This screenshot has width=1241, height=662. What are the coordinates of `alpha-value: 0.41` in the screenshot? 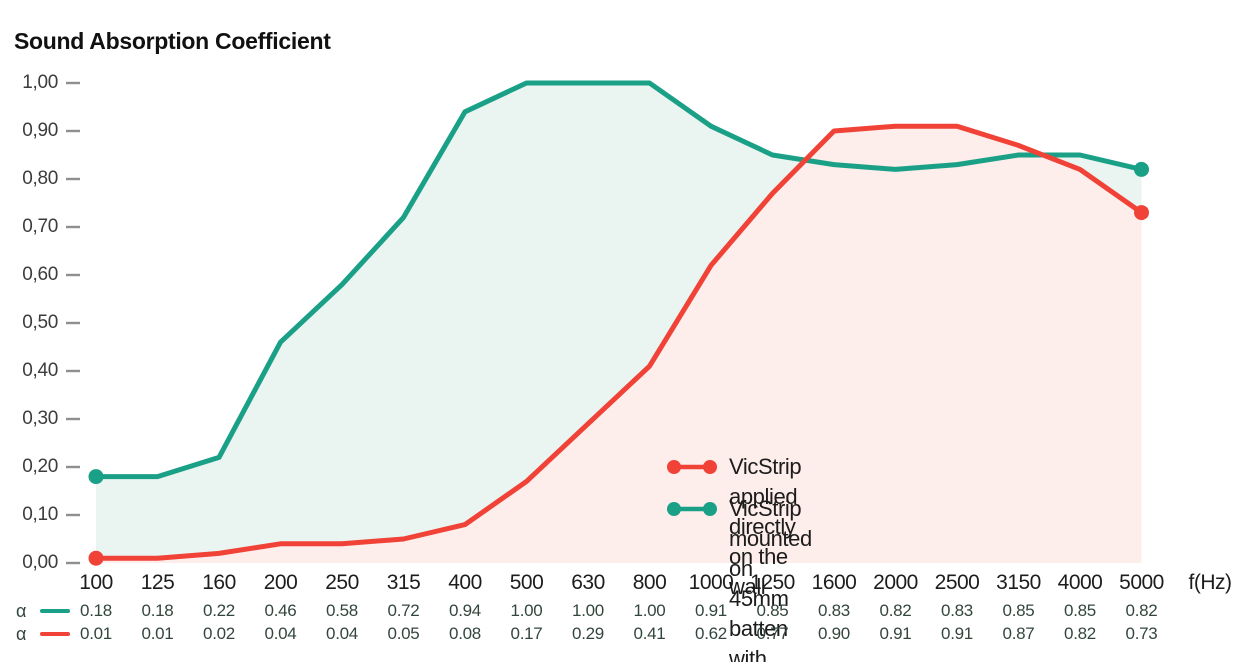 It's located at (649, 633).